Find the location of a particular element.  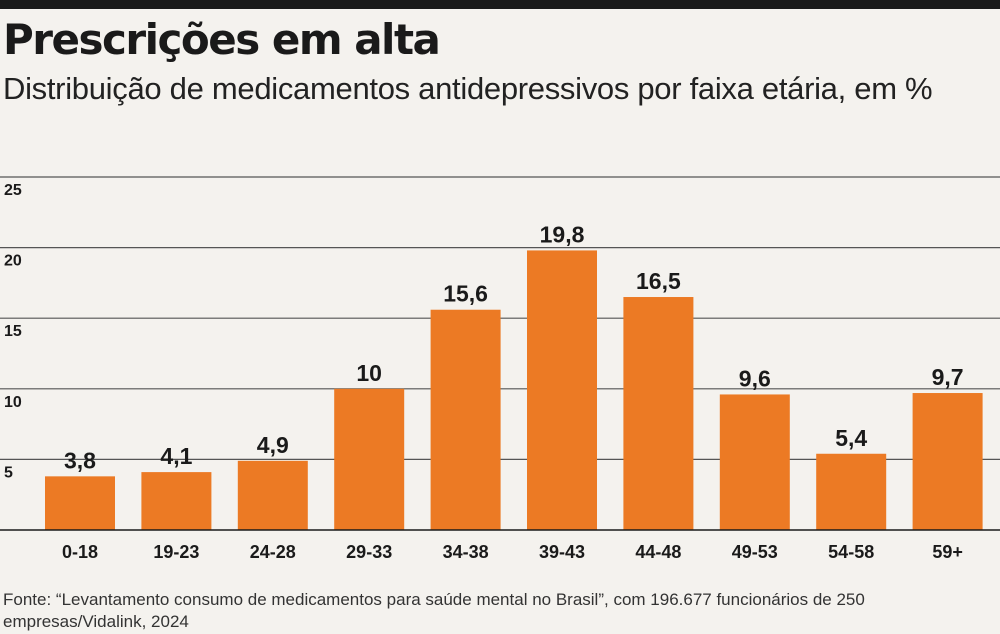

x-tick-label: 59+ is located at coordinates (947, 552).